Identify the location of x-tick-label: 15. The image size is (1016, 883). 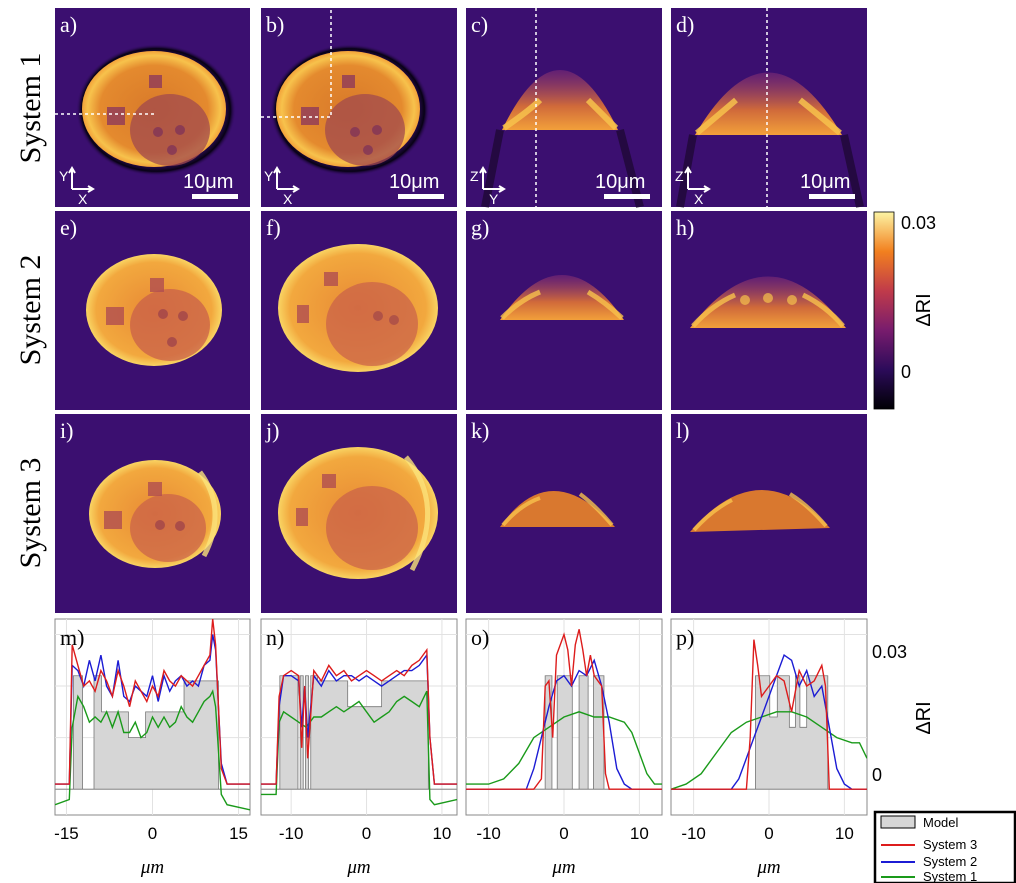
(238, 833).